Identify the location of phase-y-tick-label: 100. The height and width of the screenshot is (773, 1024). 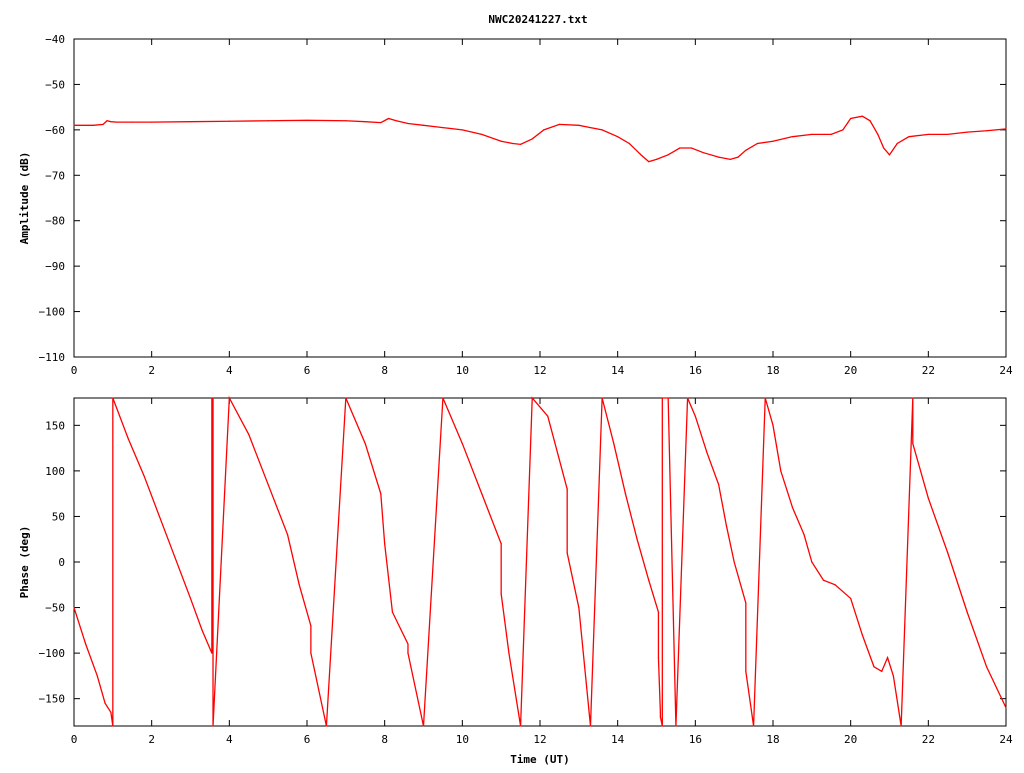
(55, 471).